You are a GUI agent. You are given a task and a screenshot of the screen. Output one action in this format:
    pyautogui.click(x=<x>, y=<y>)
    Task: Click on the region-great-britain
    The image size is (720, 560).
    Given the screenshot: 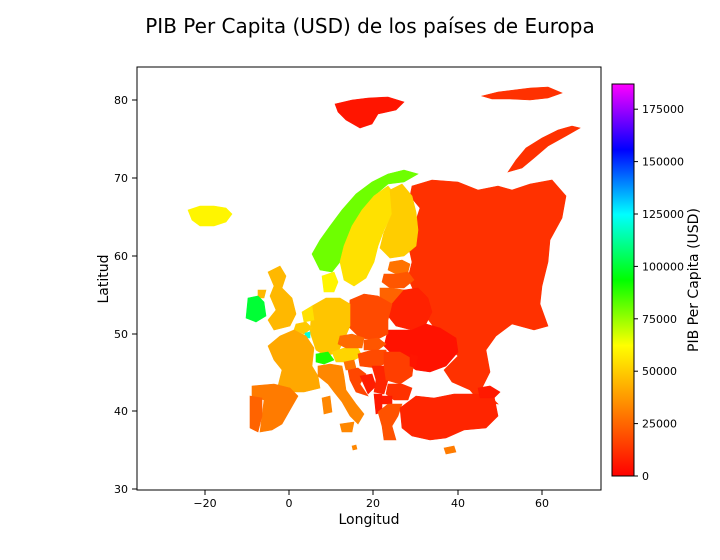 What is the action you would take?
    pyautogui.click(x=282, y=298)
    